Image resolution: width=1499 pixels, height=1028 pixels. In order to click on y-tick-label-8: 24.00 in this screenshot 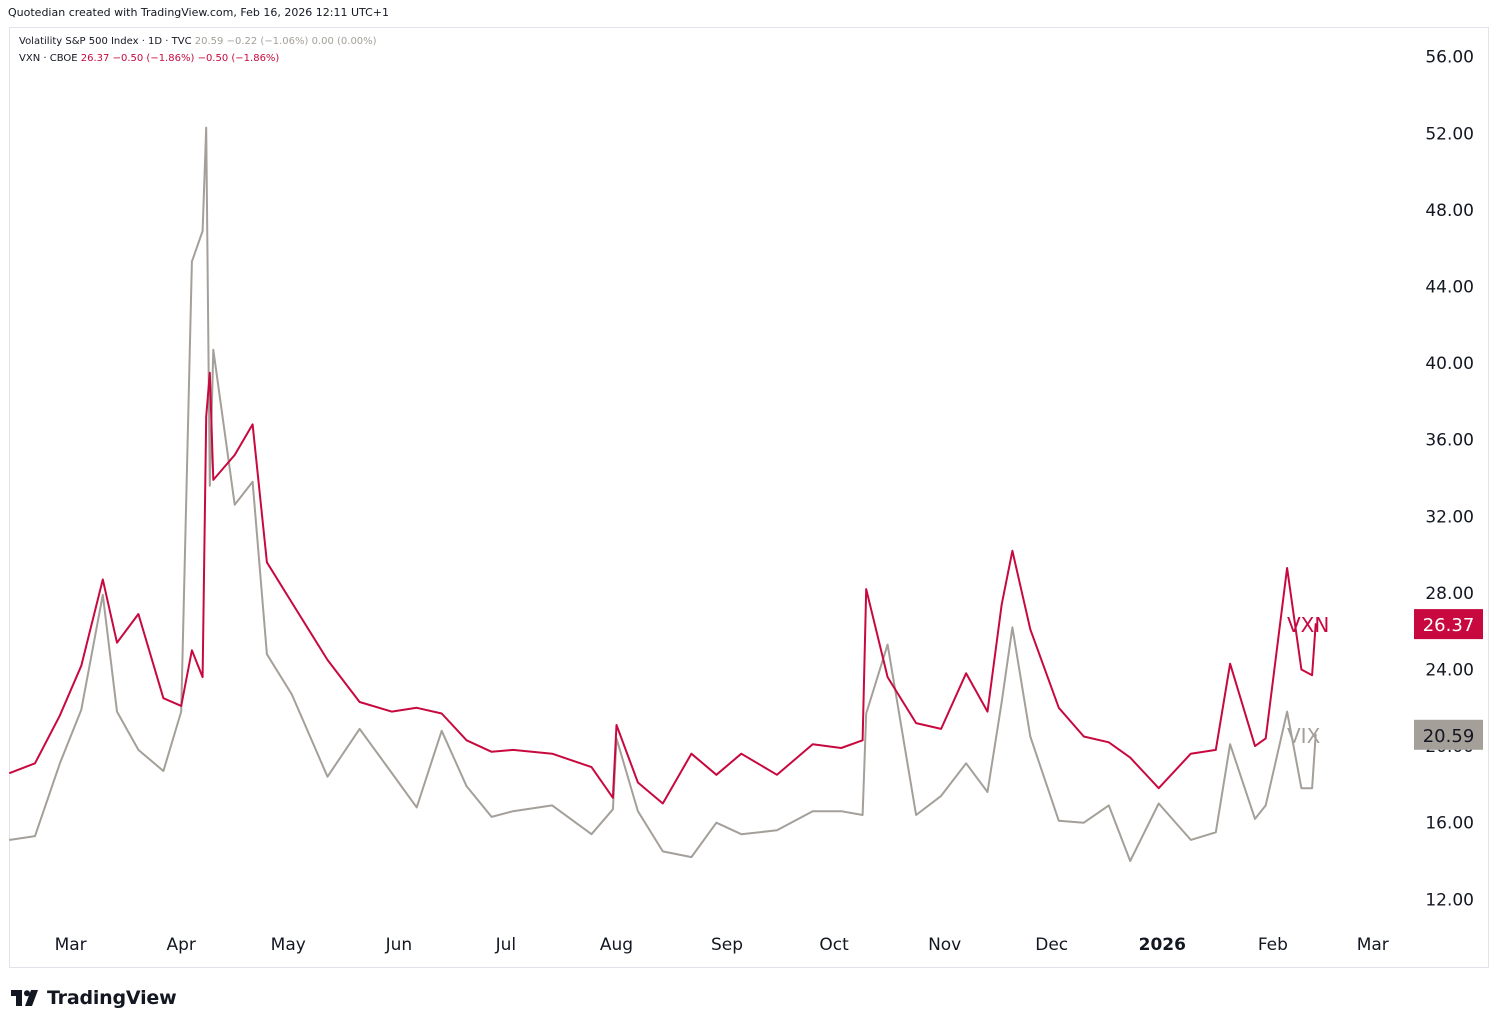, I will do `click(1449, 670)`.